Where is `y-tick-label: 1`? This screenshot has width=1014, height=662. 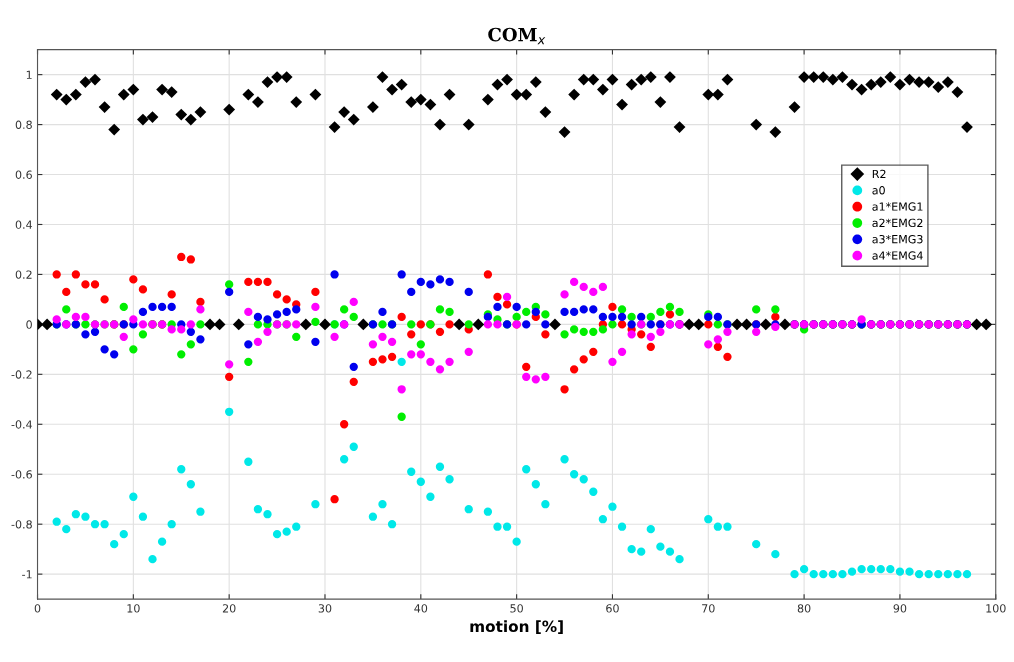
y-tick-label: 1 is located at coordinates (29, 74).